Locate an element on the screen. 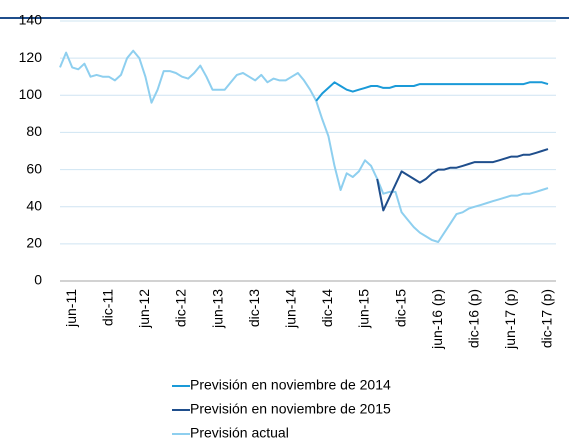  legend-label: Previsión en noviembre de 2015 is located at coordinates (290, 409).